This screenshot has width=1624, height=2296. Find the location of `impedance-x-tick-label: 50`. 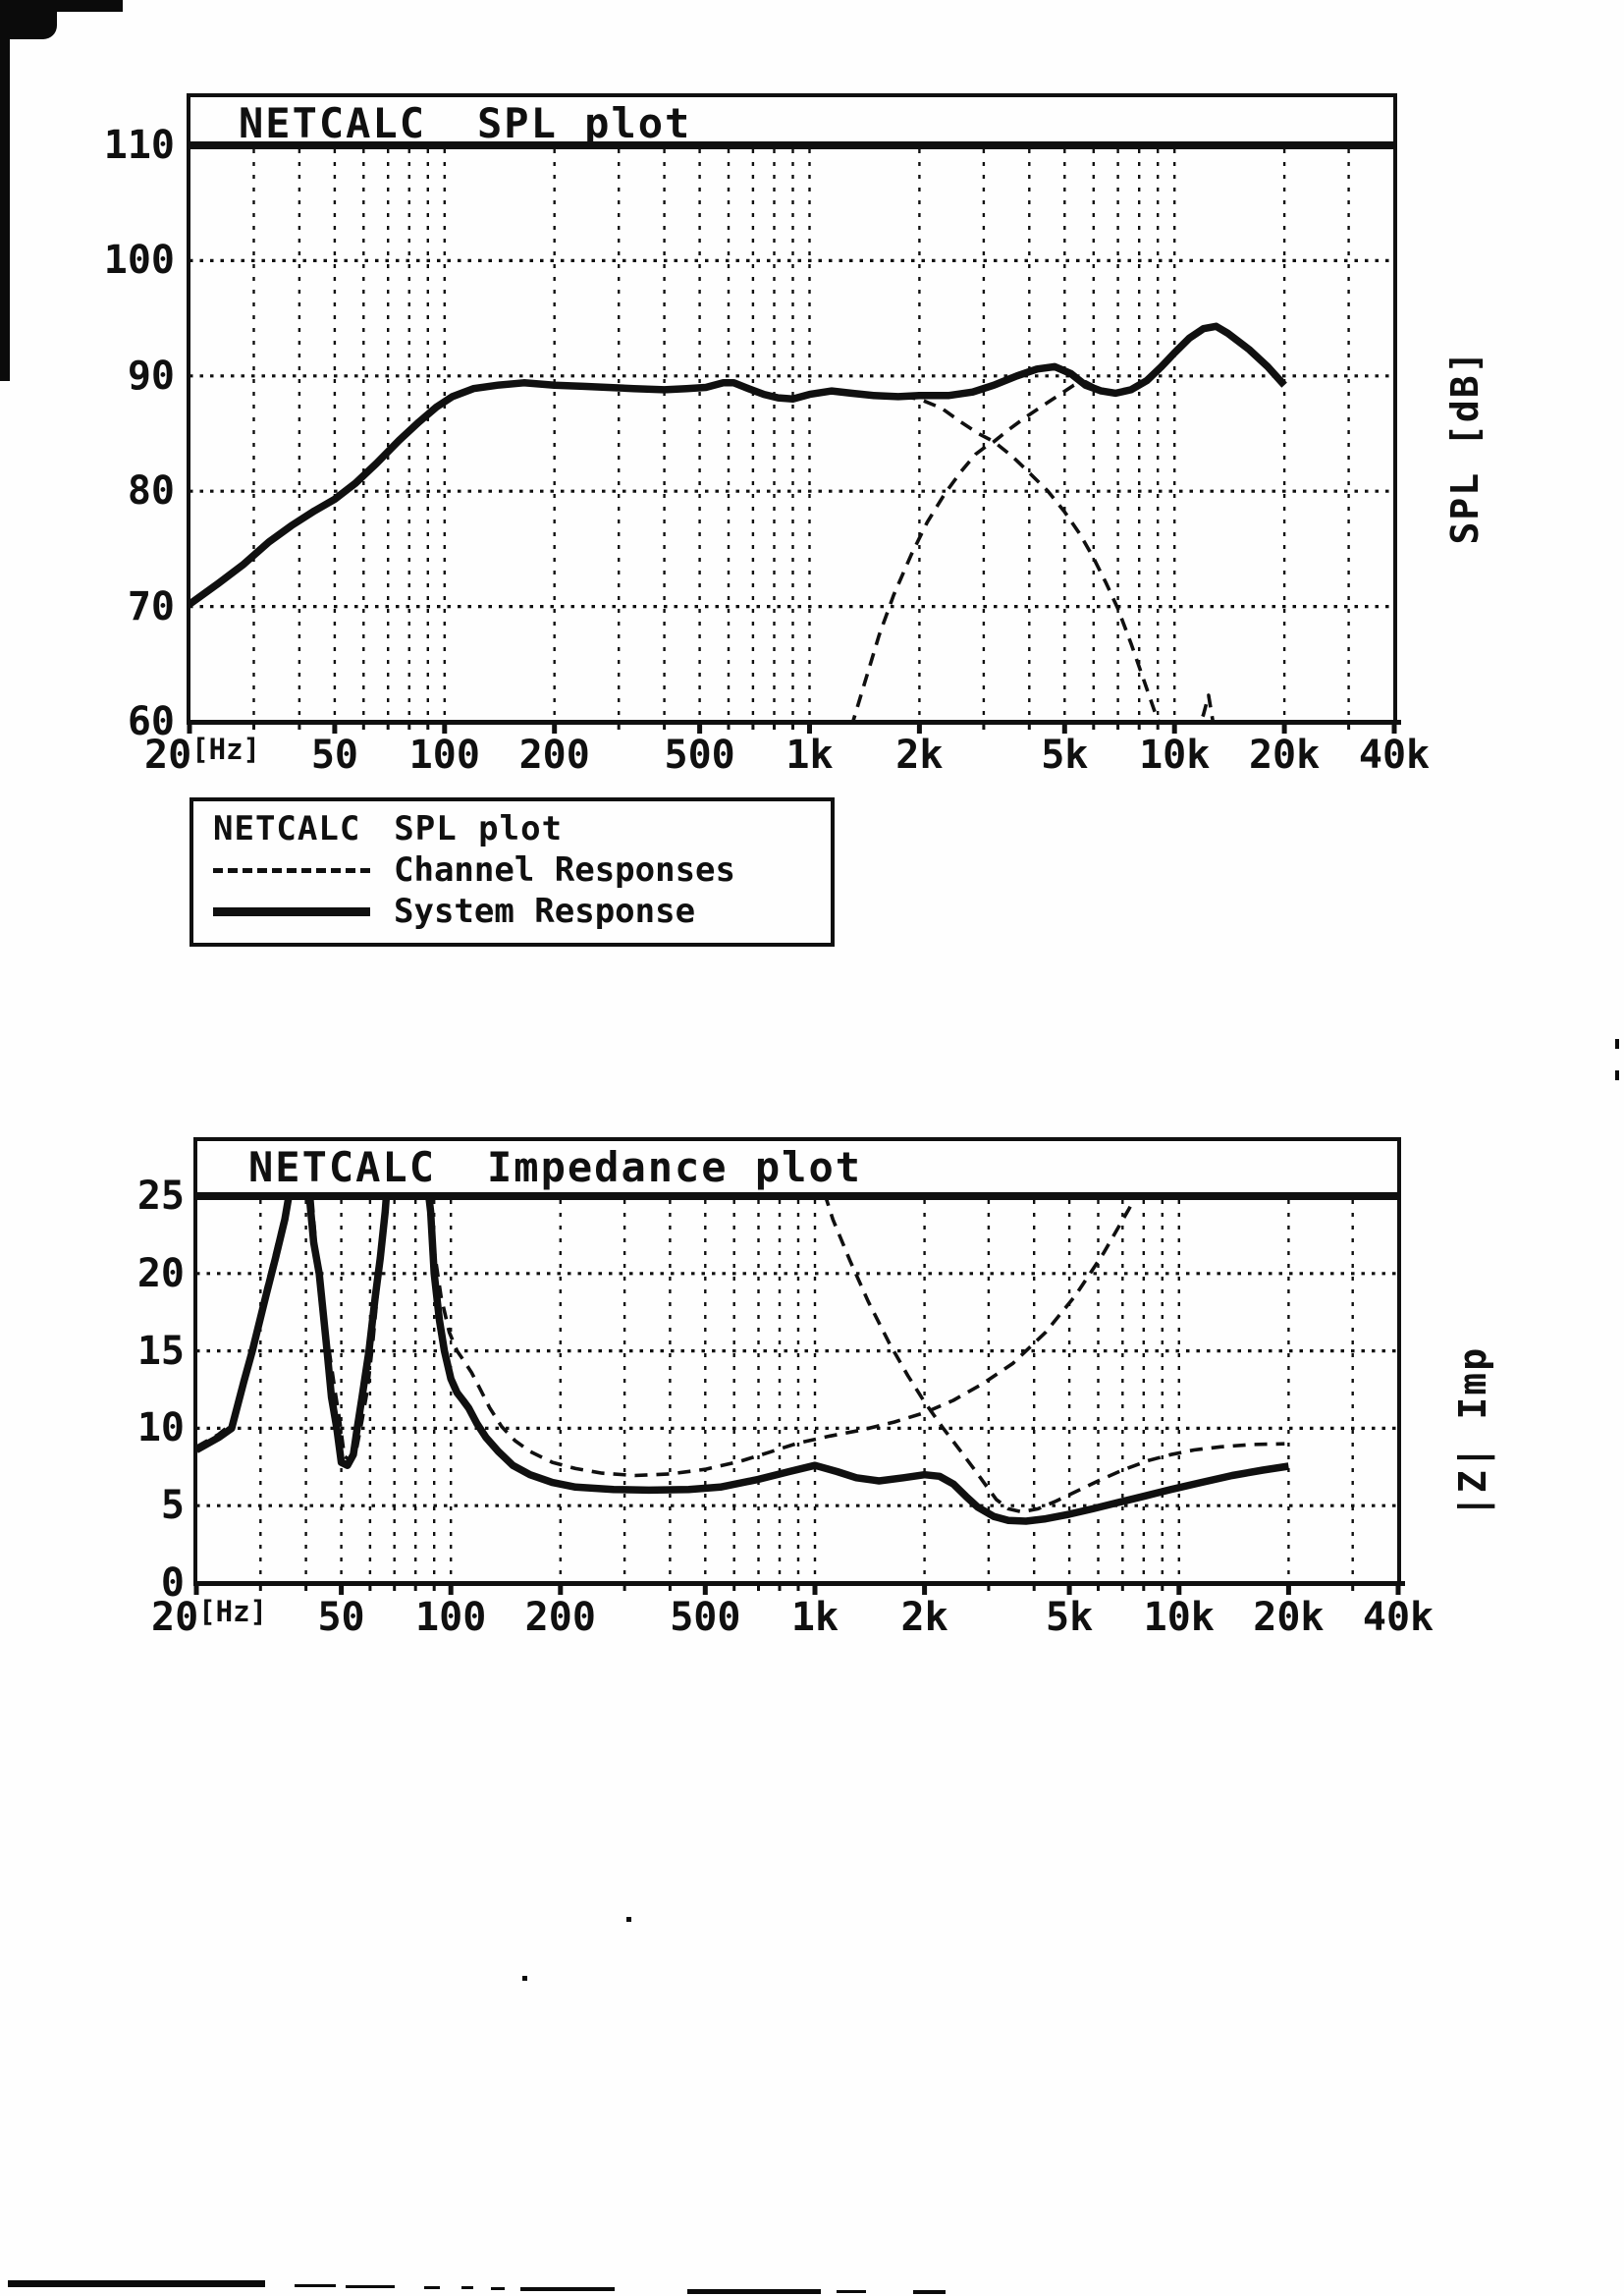

impedance-x-tick-label: 50 is located at coordinates (341, 1617).